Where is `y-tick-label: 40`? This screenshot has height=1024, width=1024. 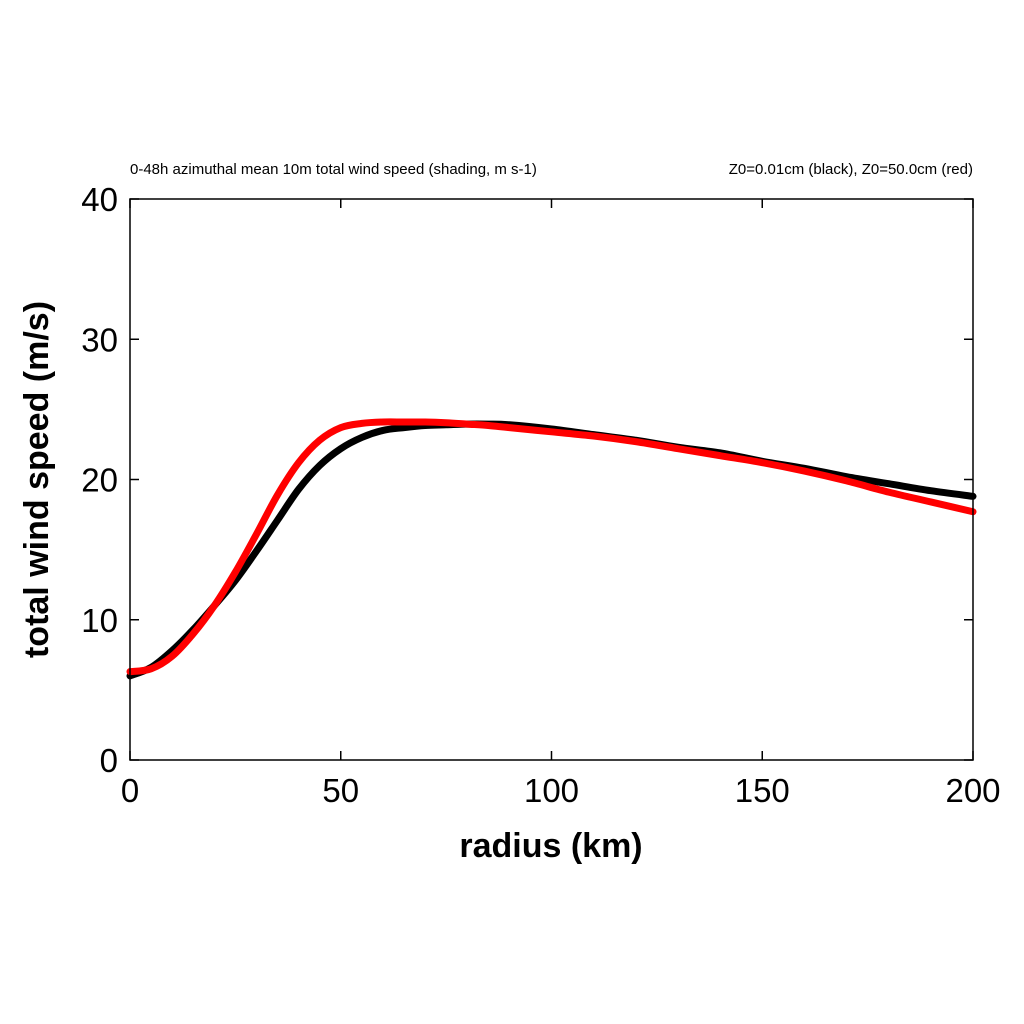 y-tick-label: 40 is located at coordinates (99, 199).